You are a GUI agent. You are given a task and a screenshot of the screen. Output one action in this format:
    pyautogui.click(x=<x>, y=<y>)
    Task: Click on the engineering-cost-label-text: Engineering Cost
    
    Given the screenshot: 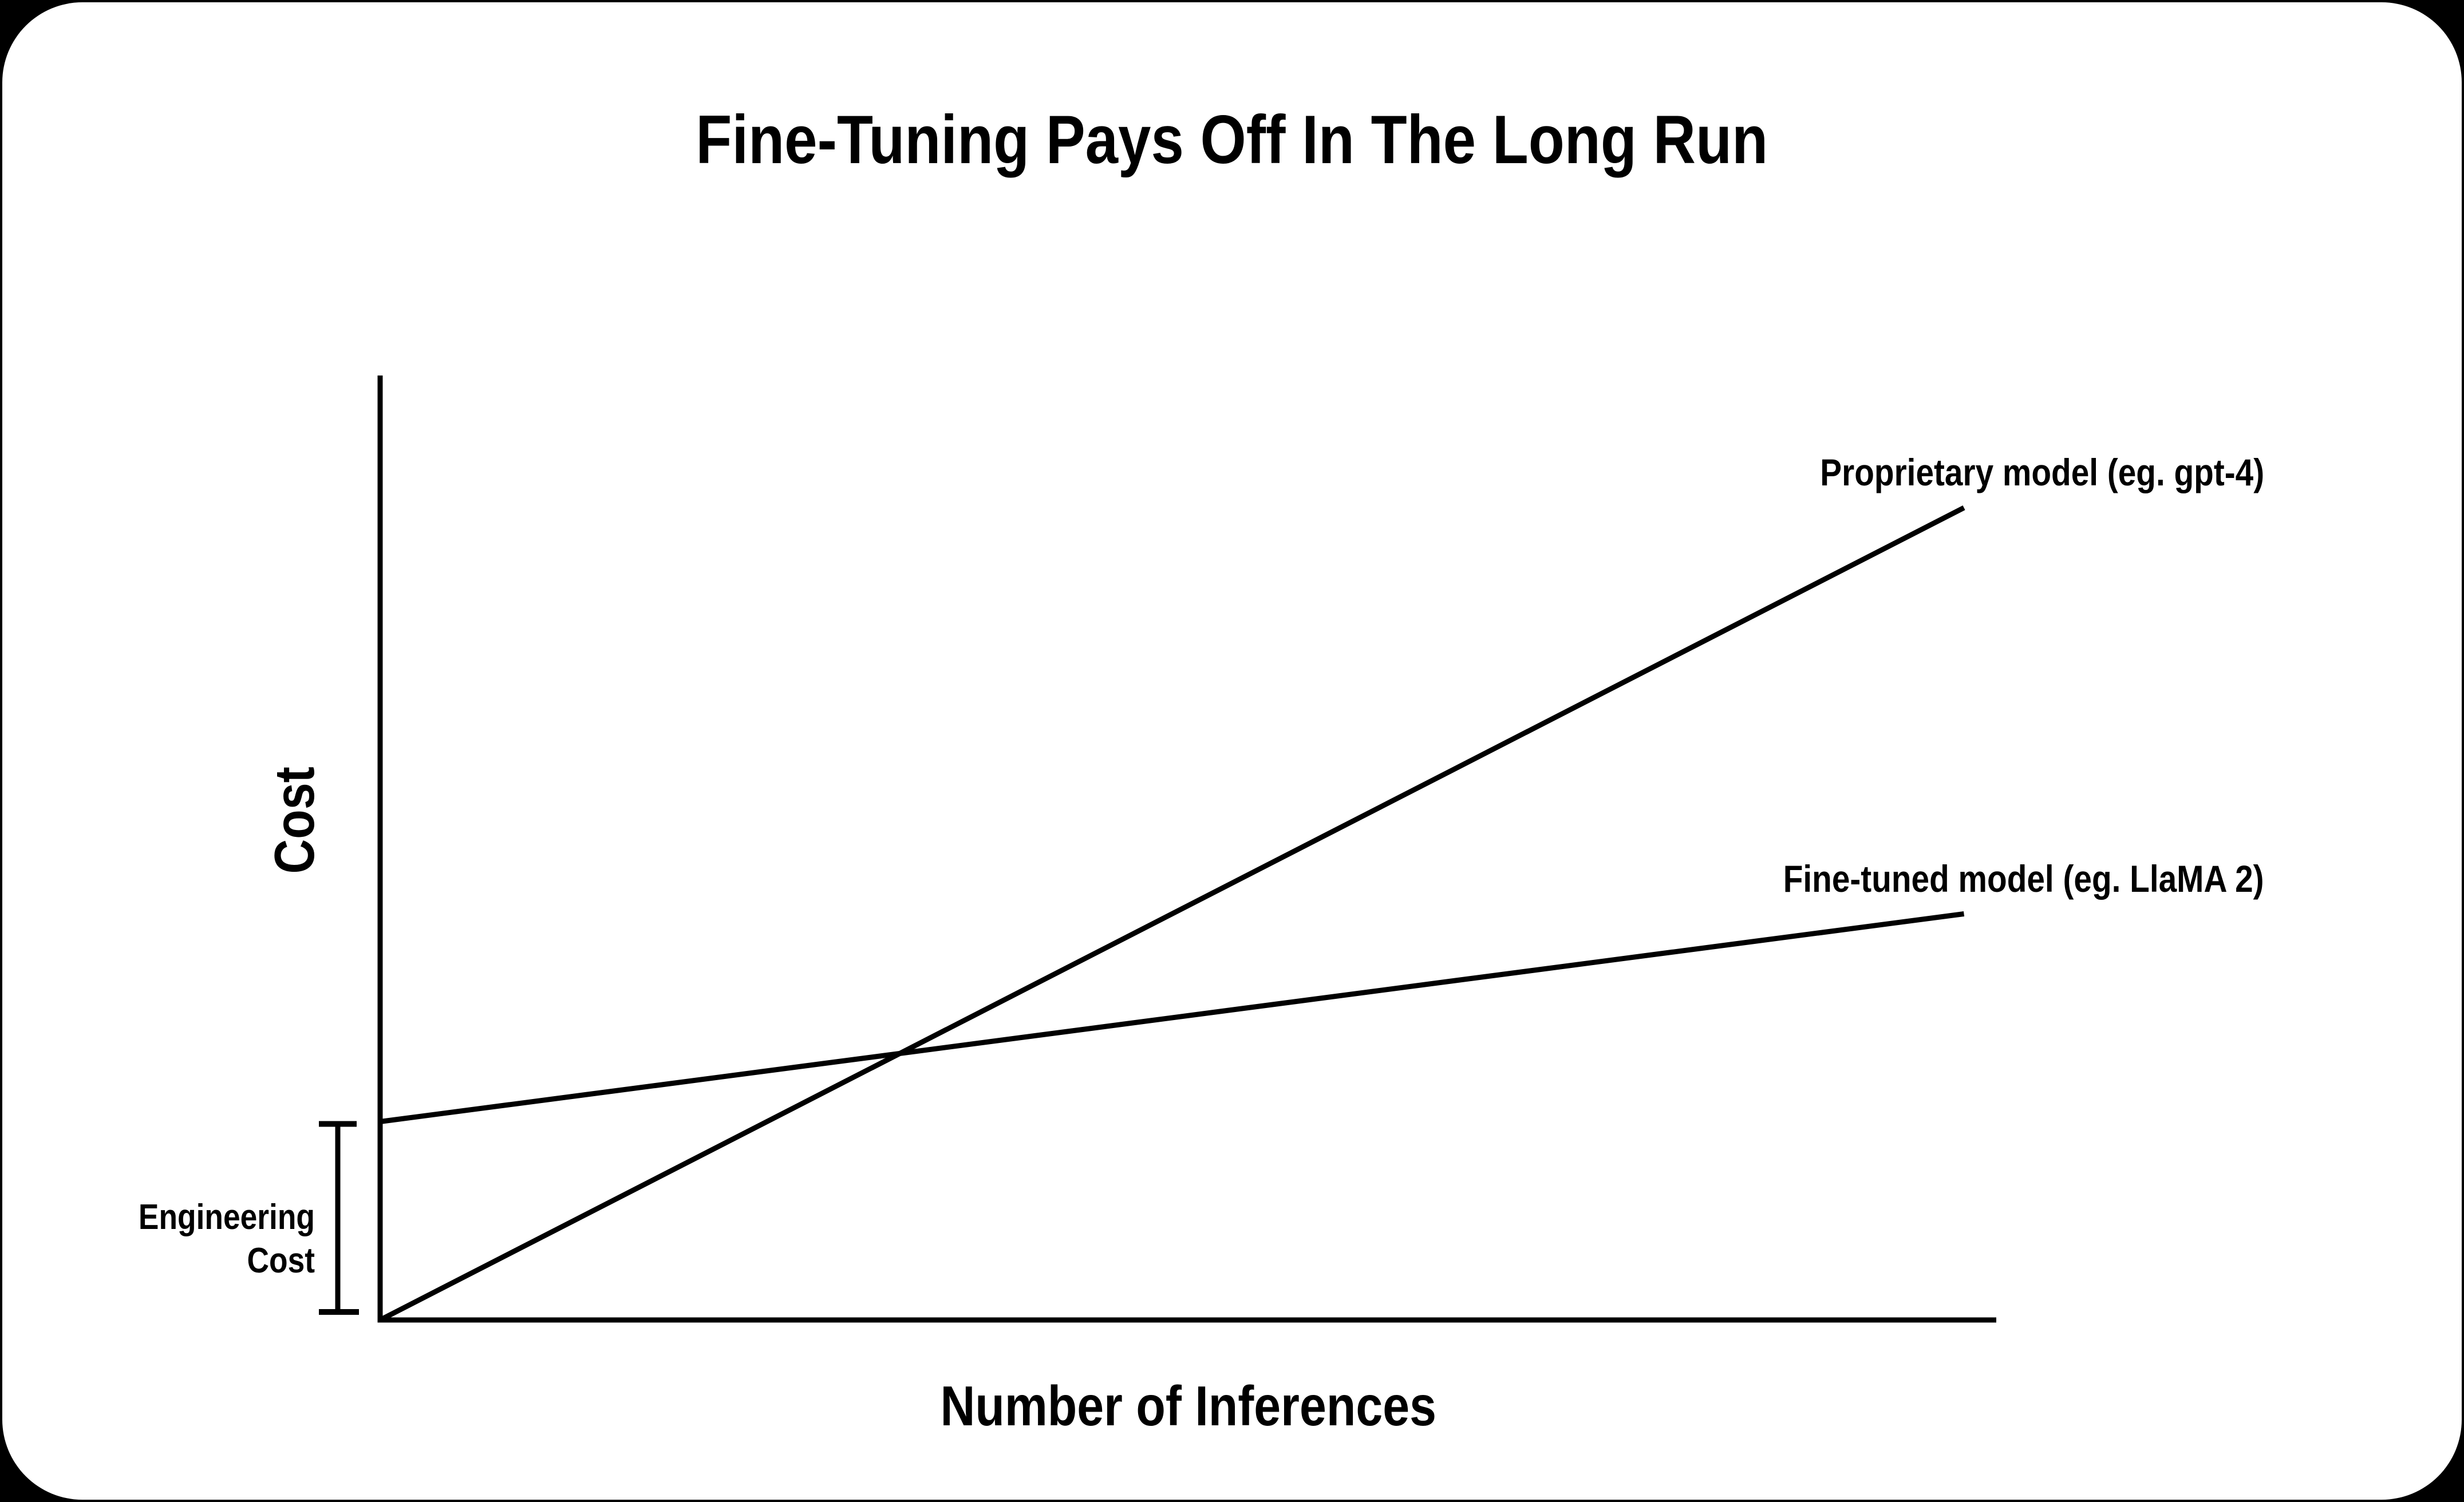 What is the action you would take?
    pyautogui.click(x=226, y=1238)
    